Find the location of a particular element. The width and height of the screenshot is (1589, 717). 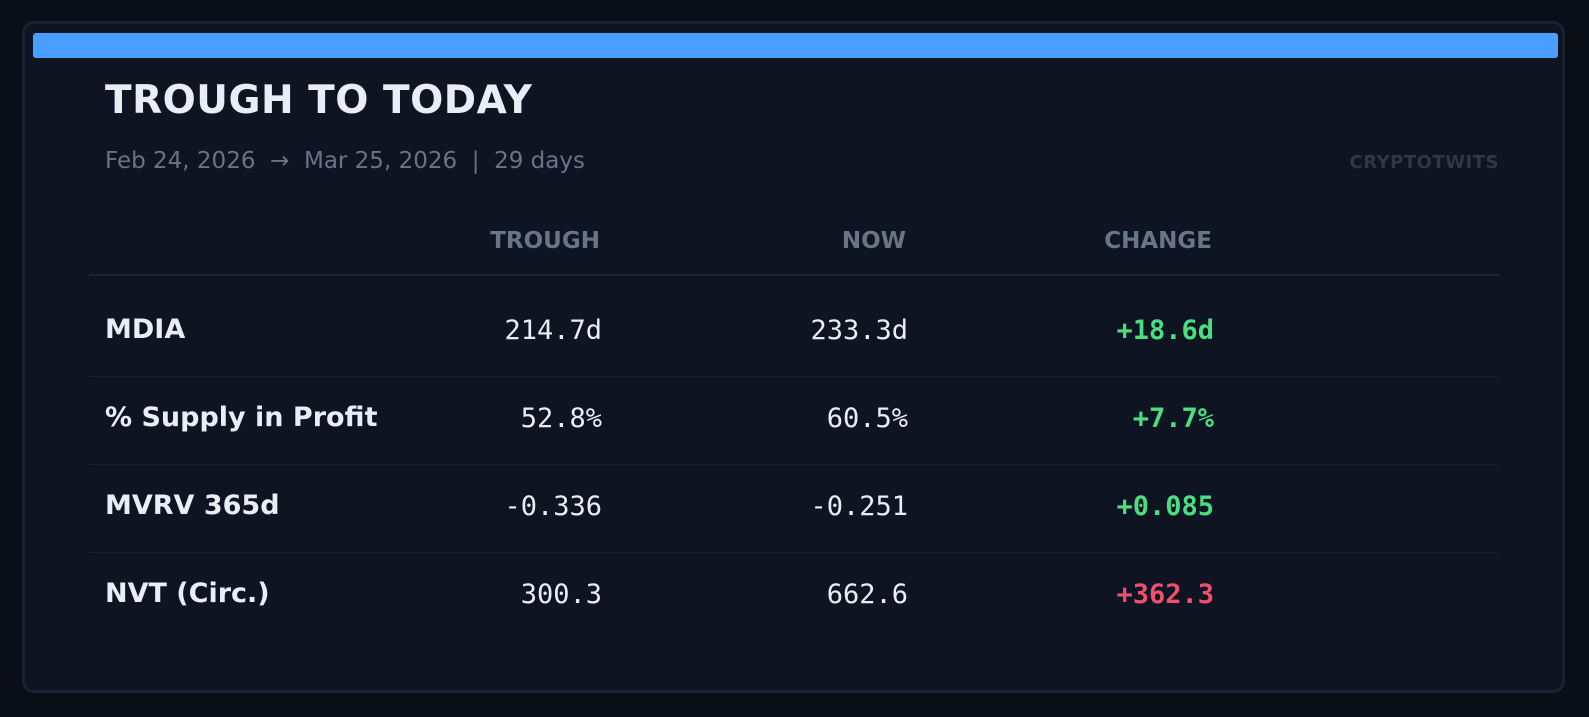

now-value: 60.5% is located at coordinates (867, 418).